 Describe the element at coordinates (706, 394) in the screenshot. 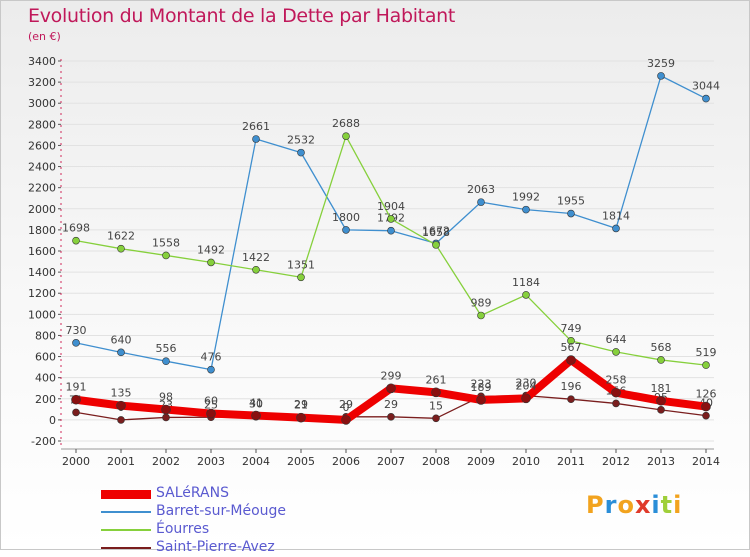

I see `data-label: 126` at that location.